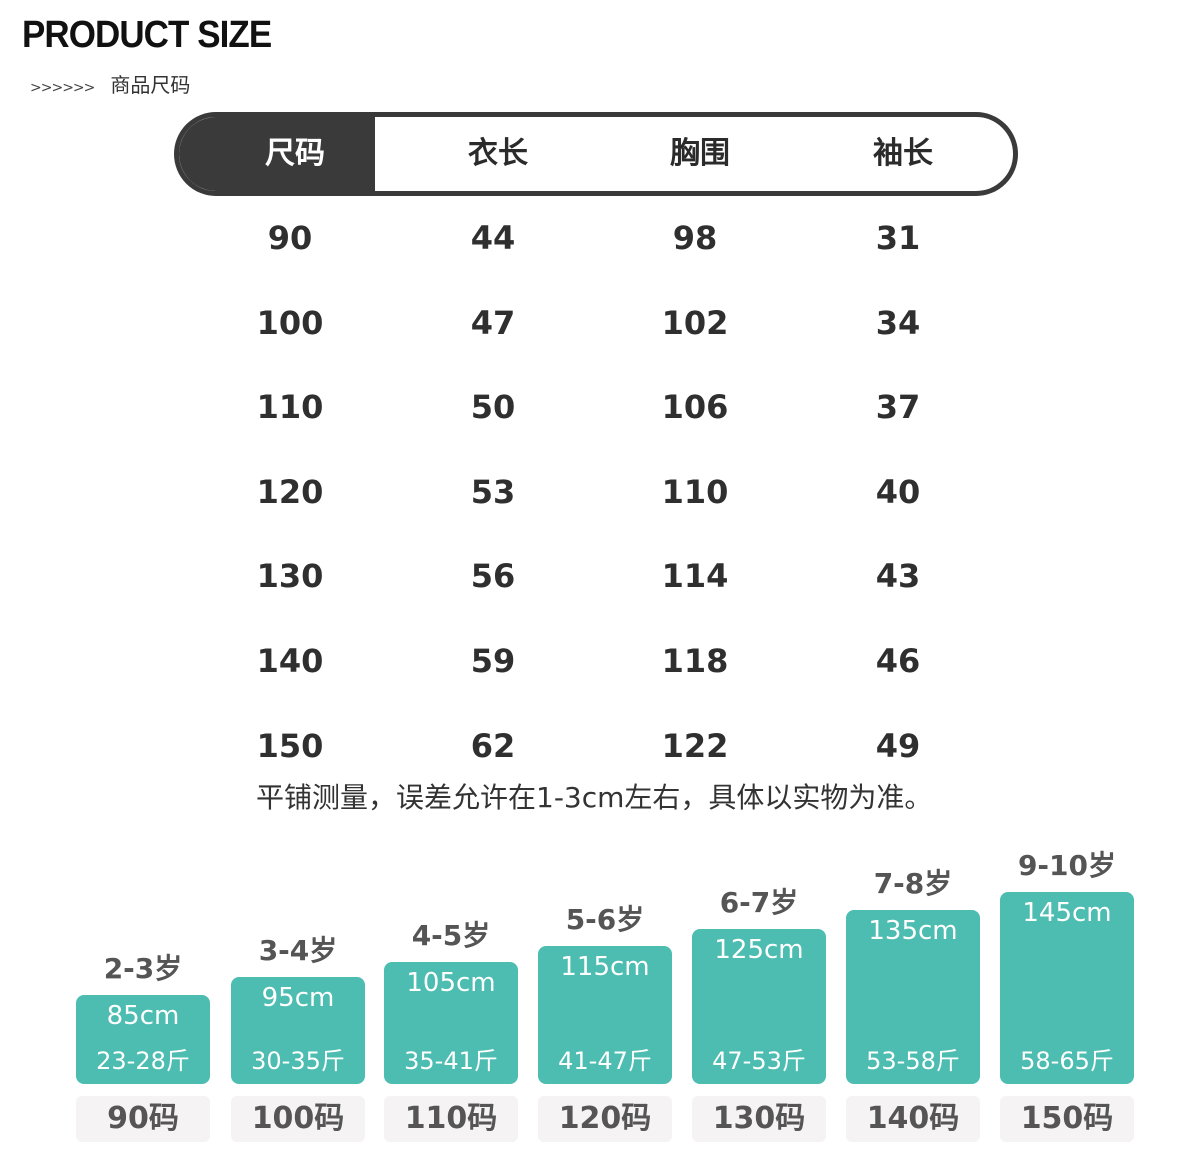 The height and width of the screenshot is (1152, 1200). What do you see at coordinates (143, 1061) in the screenshot?
I see `weight-value: 23-28斤` at bounding box center [143, 1061].